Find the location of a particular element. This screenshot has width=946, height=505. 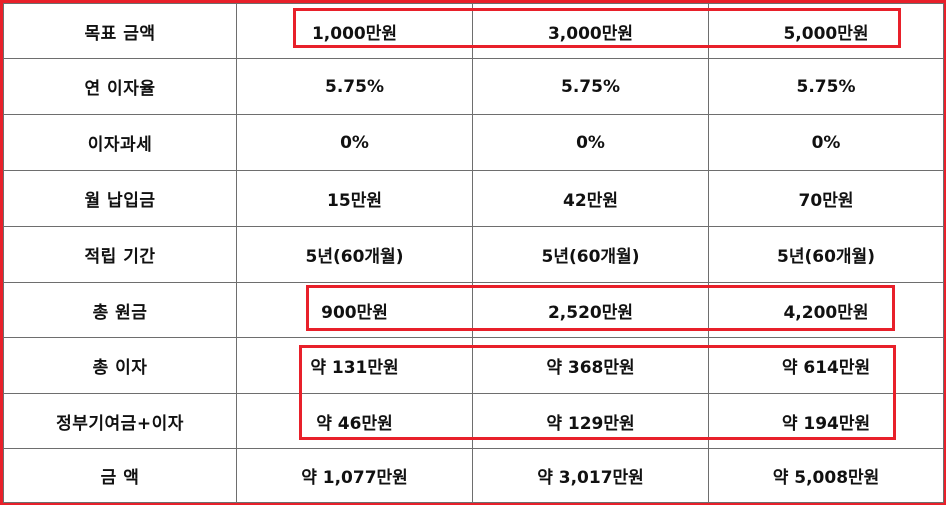

row-label: 적립 기간 is located at coordinates (120, 254).